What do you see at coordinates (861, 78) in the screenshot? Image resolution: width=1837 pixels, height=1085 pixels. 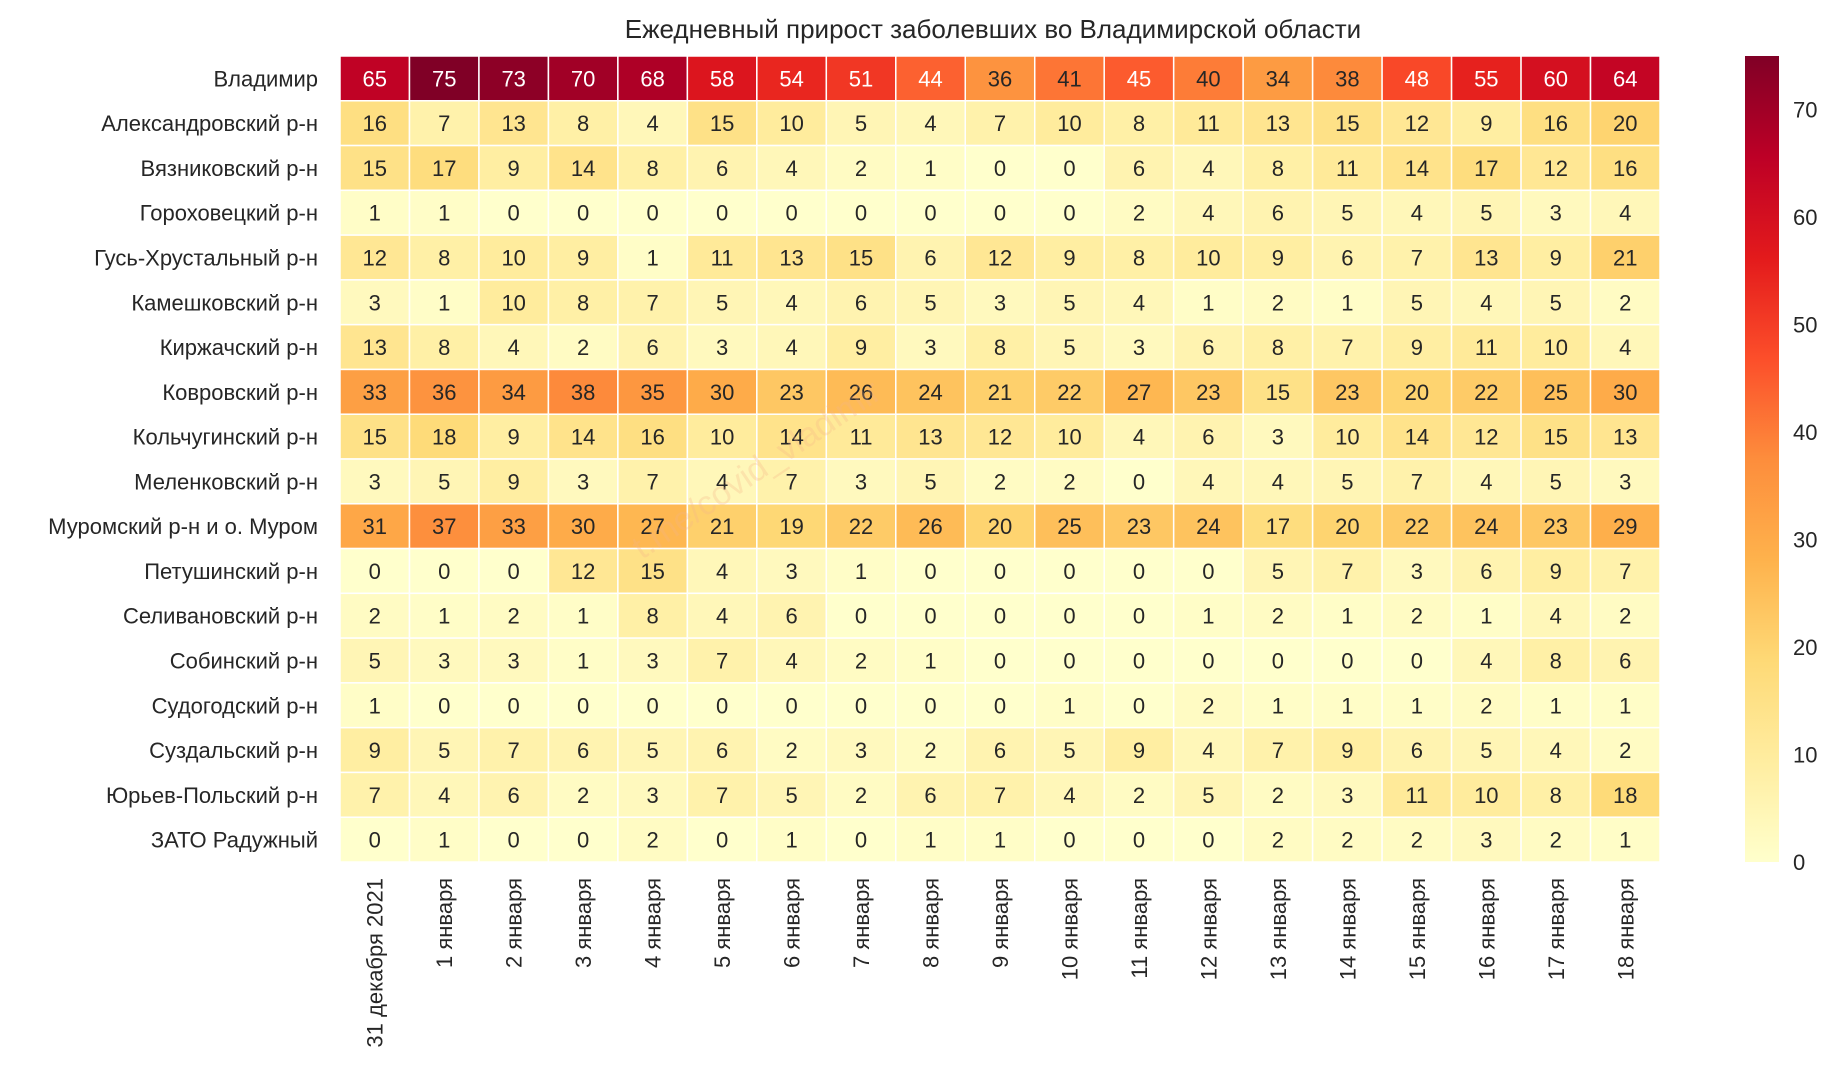 I see `cell-value-label: 51` at bounding box center [861, 78].